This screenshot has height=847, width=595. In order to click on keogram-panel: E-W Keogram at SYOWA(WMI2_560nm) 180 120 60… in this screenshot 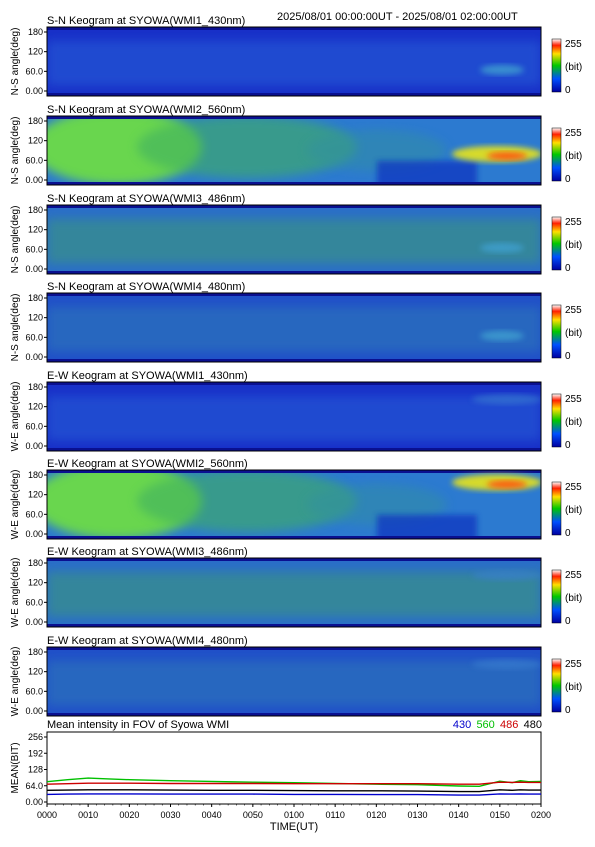, I will do `click(296, 499)`.